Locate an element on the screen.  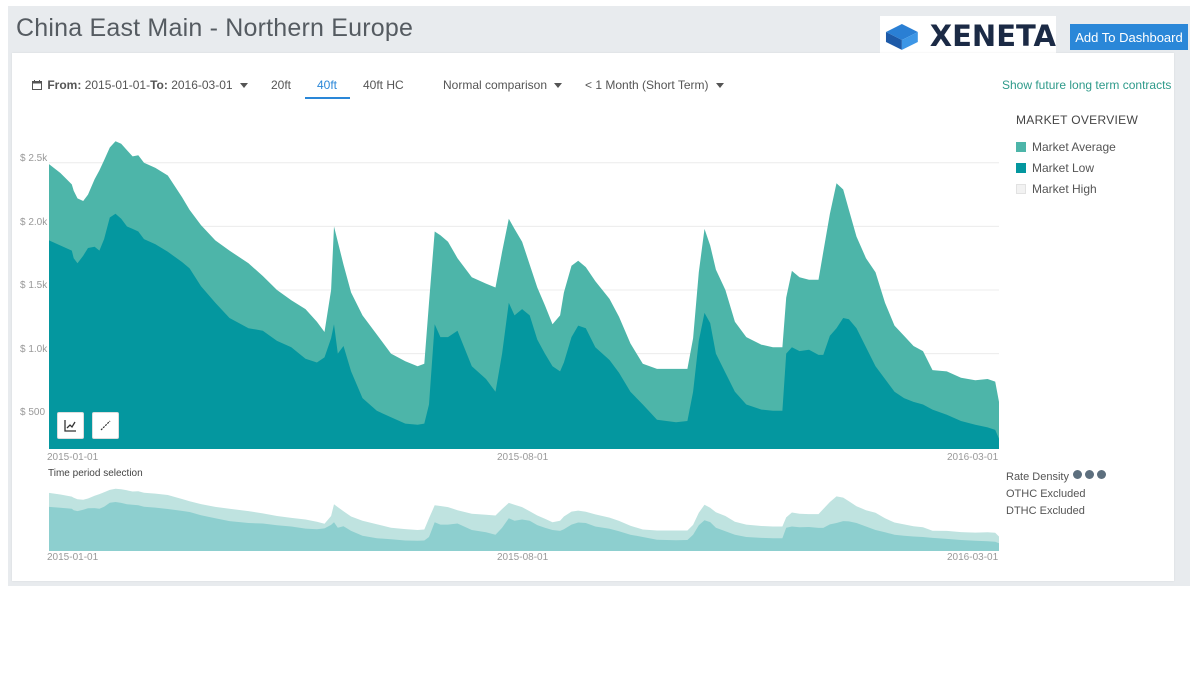
date-to-label: To: is located at coordinates (159, 85).